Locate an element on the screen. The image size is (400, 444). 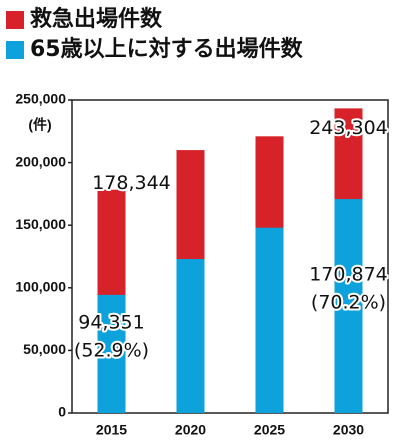
y-tick-label: 0 is located at coordinates (62, 412).